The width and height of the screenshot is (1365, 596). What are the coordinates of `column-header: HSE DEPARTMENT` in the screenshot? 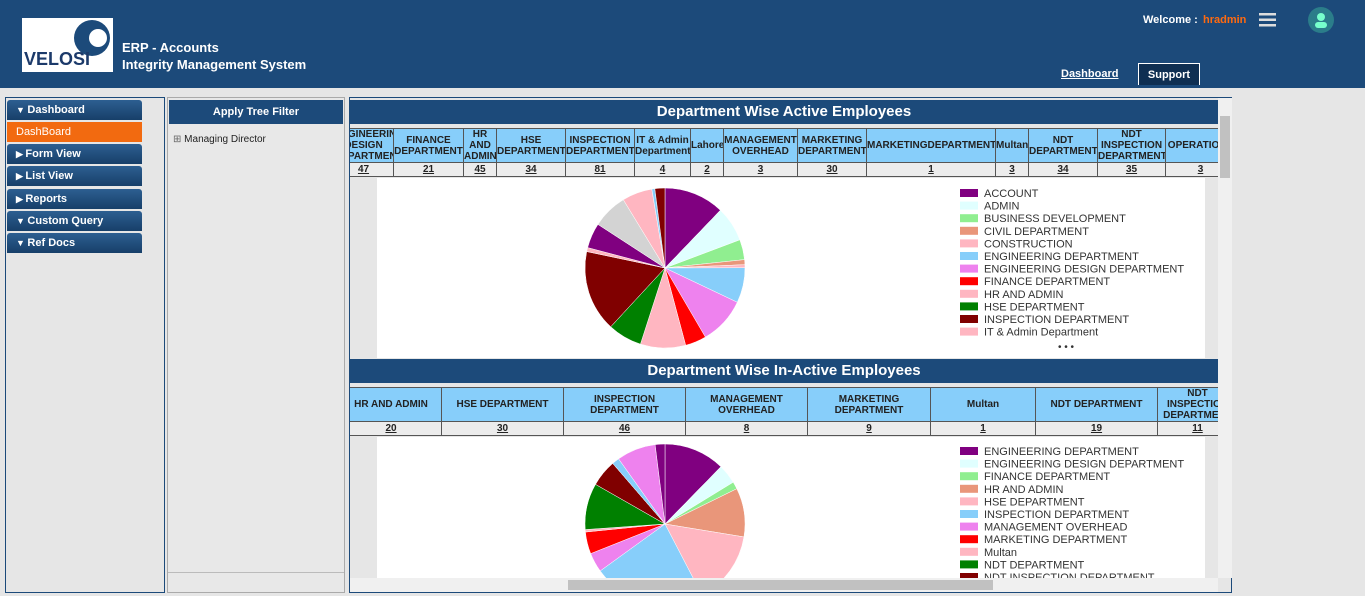 It's located at (531, 145).